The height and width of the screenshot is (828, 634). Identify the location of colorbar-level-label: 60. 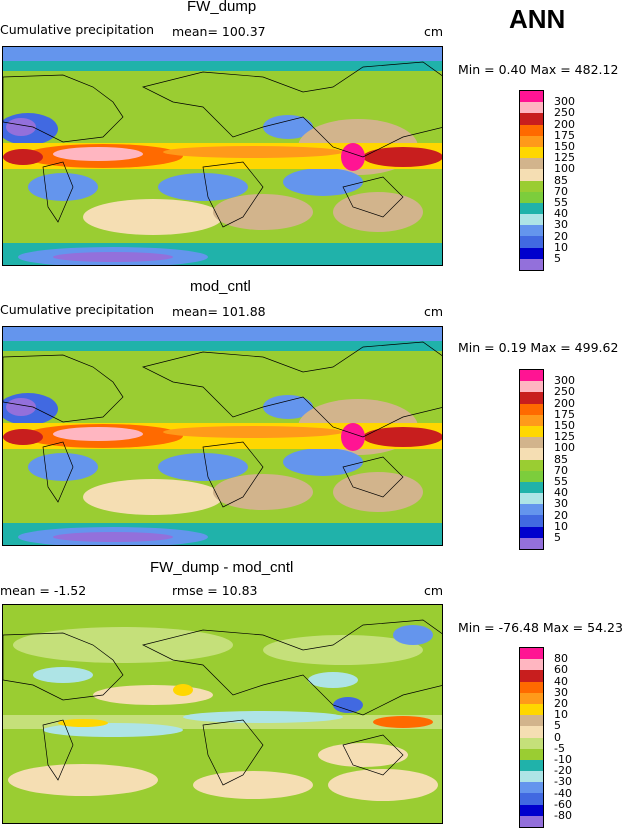
(561, 670).